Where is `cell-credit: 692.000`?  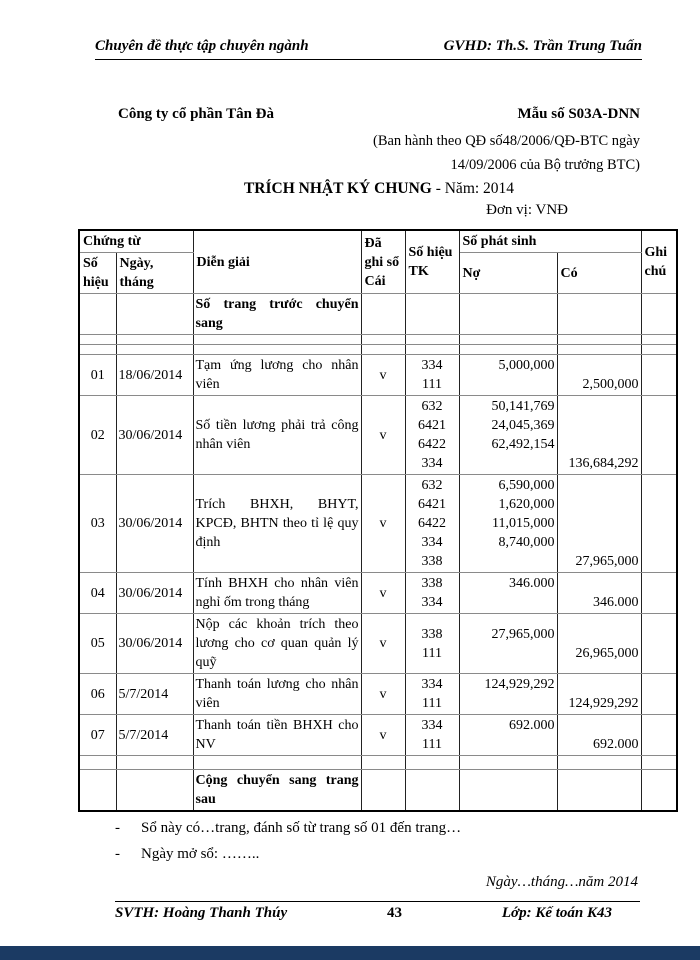 cell-credit: 692.000 is located at coordinates (599, 735).